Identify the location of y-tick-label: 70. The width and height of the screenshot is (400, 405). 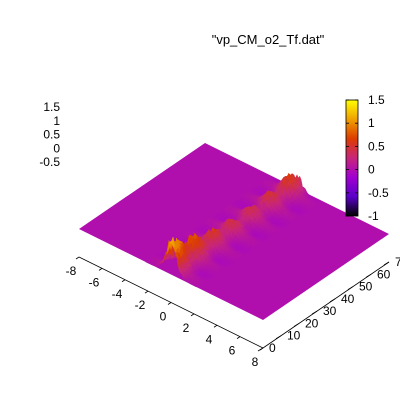
(397, 262).